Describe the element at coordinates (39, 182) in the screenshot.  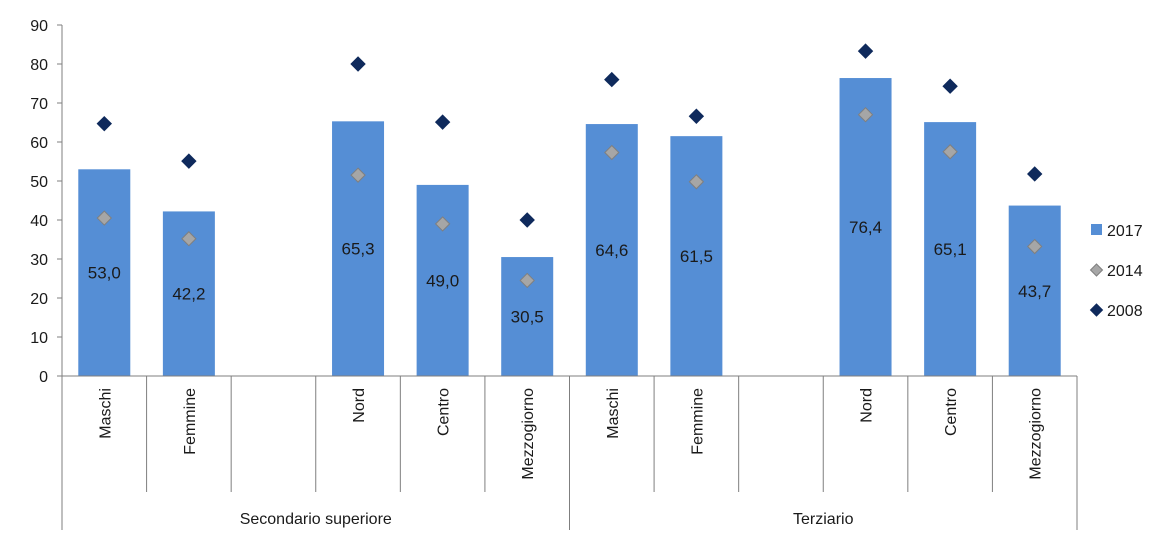
I see `y-tick-label: 50` at that location.